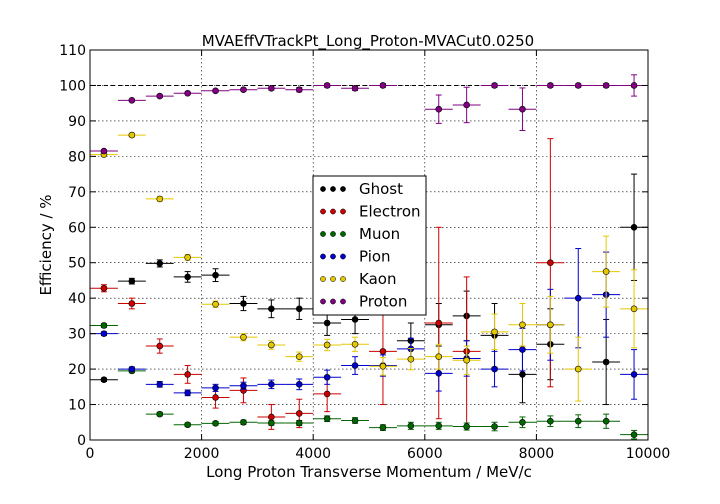 The image size is (720, 504). What do you see at coordinates (81, 441) in the screenshot?
I see `y-tick-label: 0` at bounding box center [81, 441].